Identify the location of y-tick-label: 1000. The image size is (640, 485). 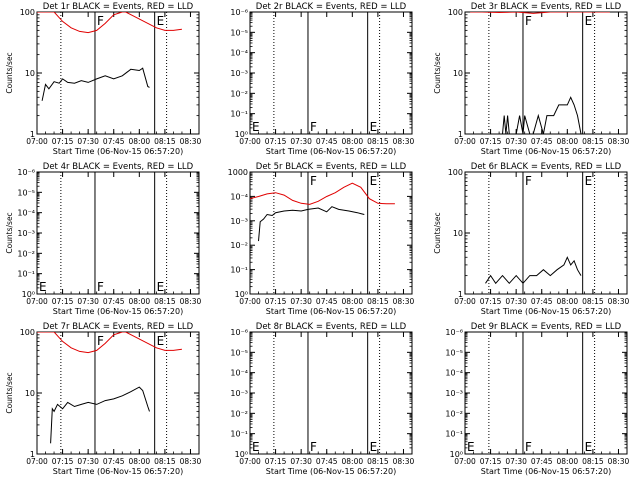
(238, 172).